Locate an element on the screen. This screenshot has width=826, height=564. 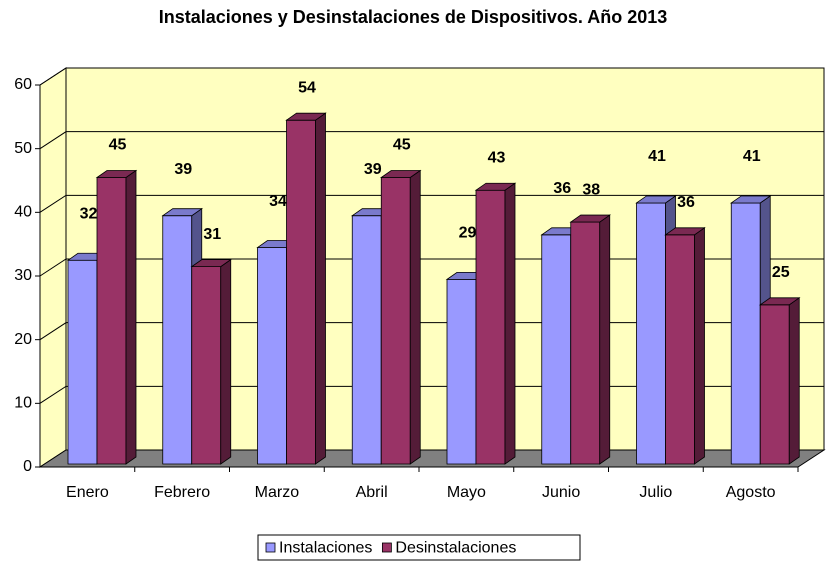
x-tick-label: Febrero is located at coordinates (182, 492).